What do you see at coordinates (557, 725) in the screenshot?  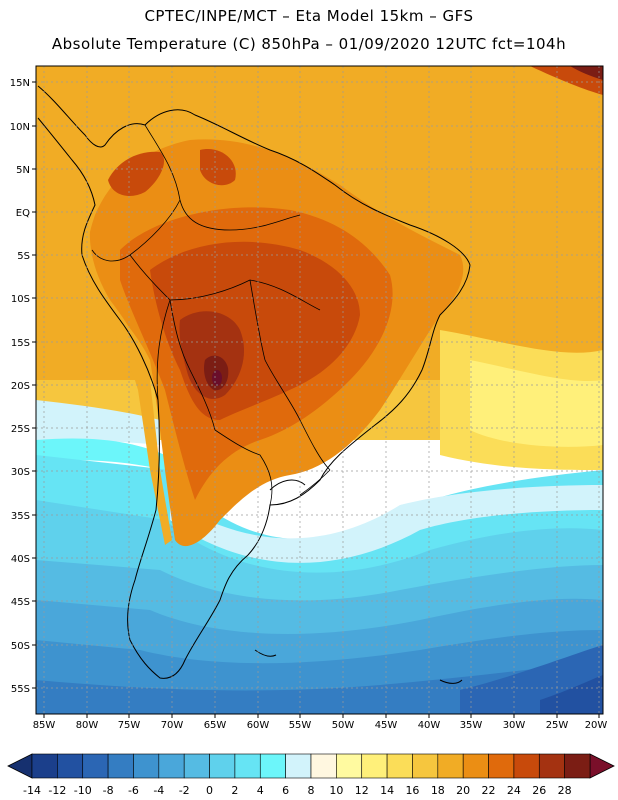 I see `lon-label: 25W` at bounding box center [557, 725].